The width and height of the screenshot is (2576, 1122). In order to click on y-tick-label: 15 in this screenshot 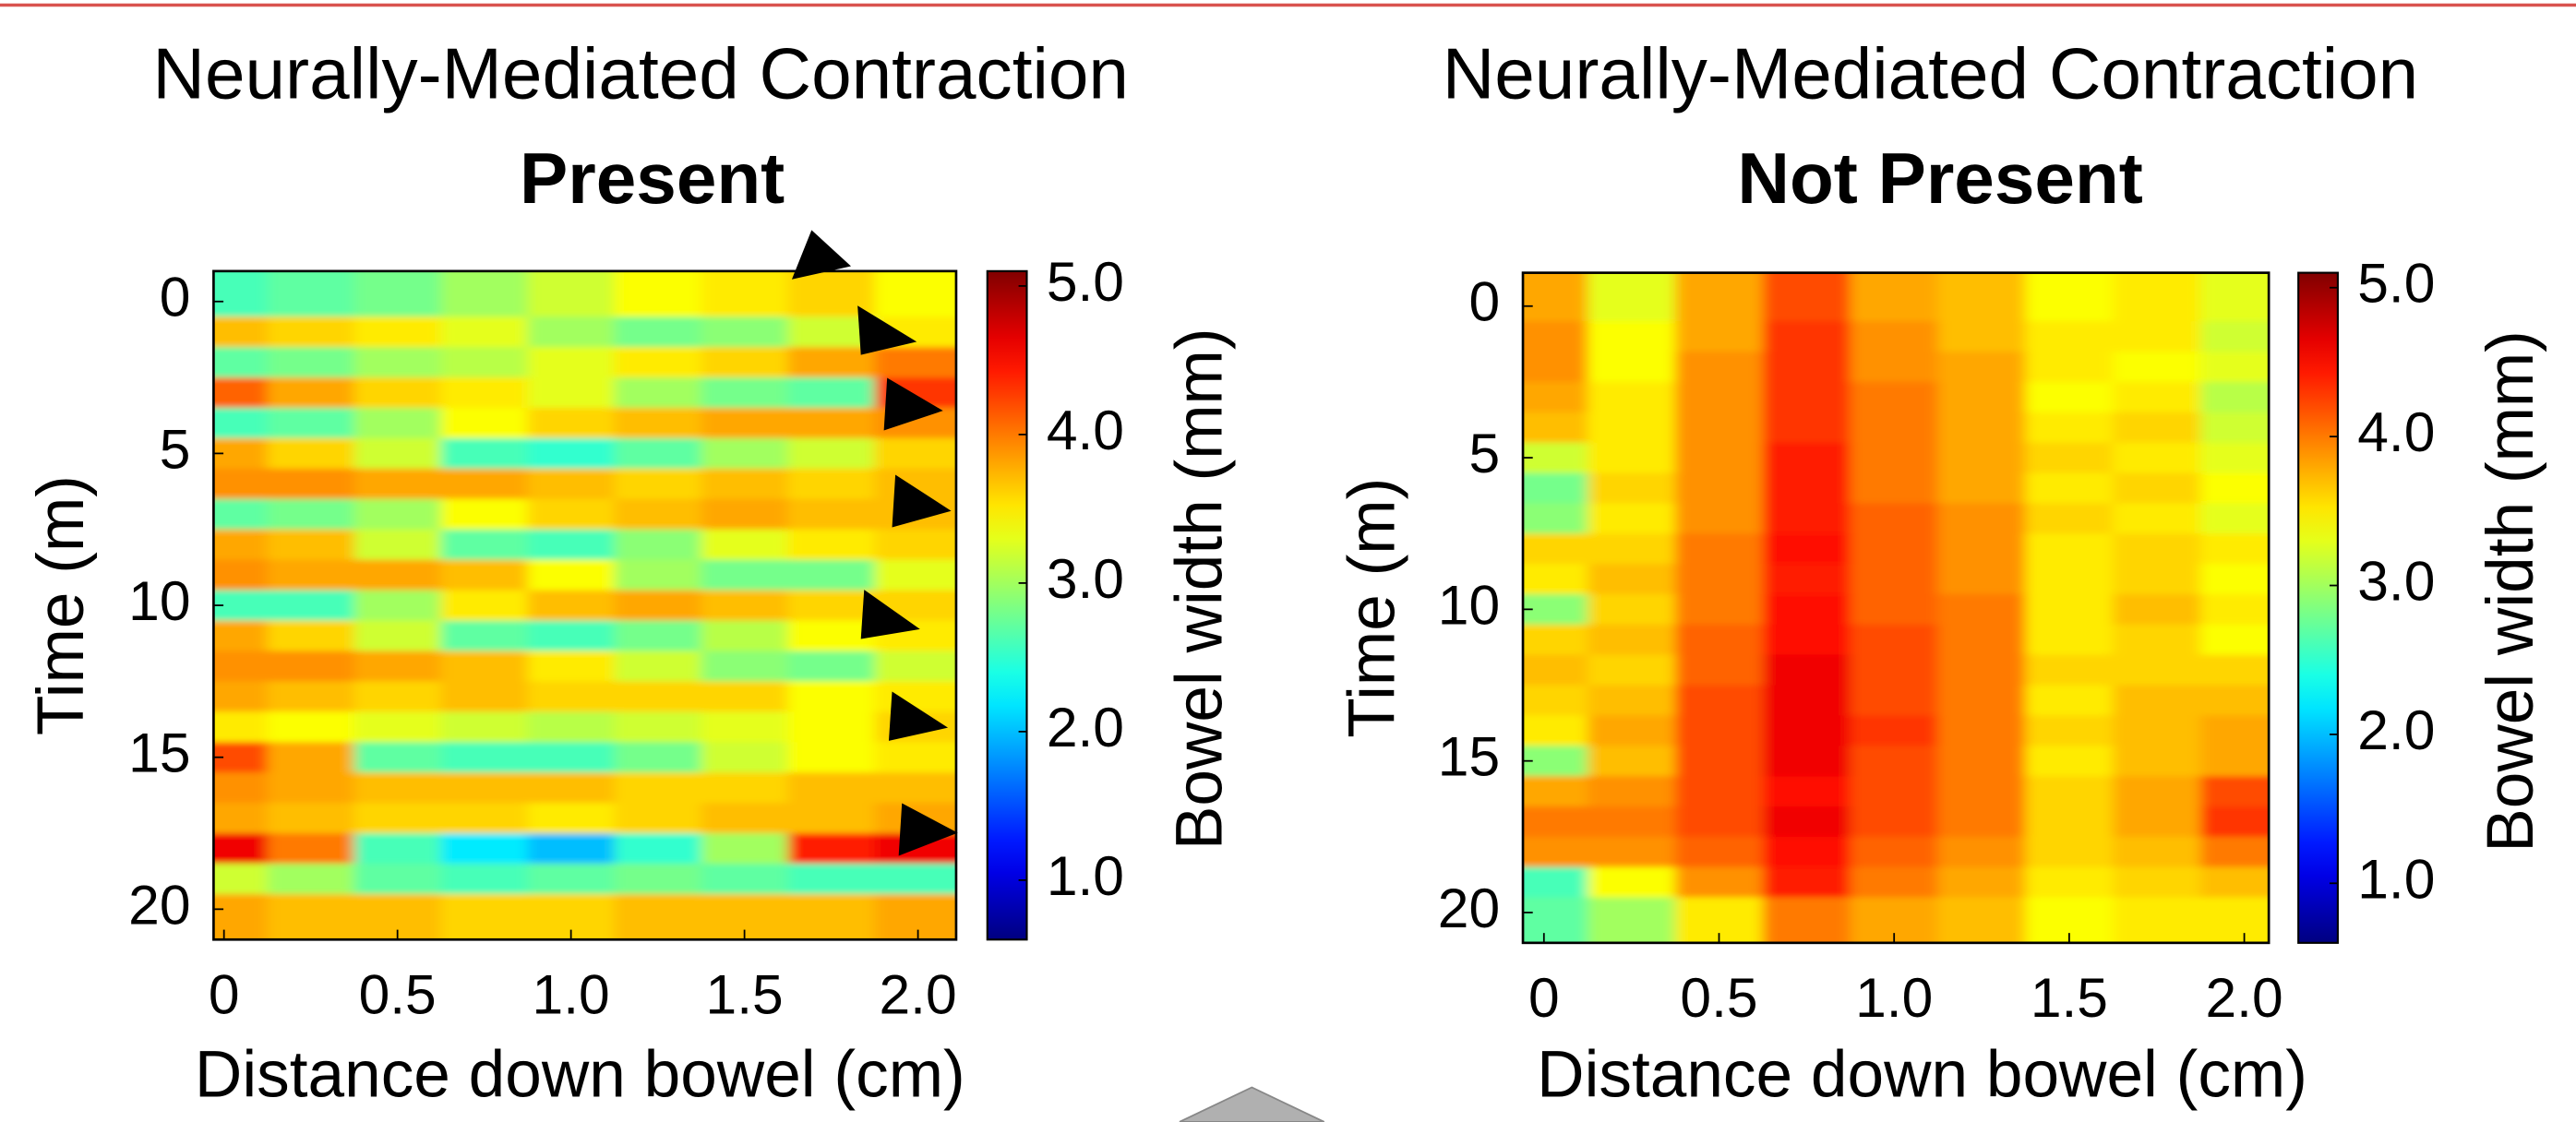, I will do `click(1469, 756)`.